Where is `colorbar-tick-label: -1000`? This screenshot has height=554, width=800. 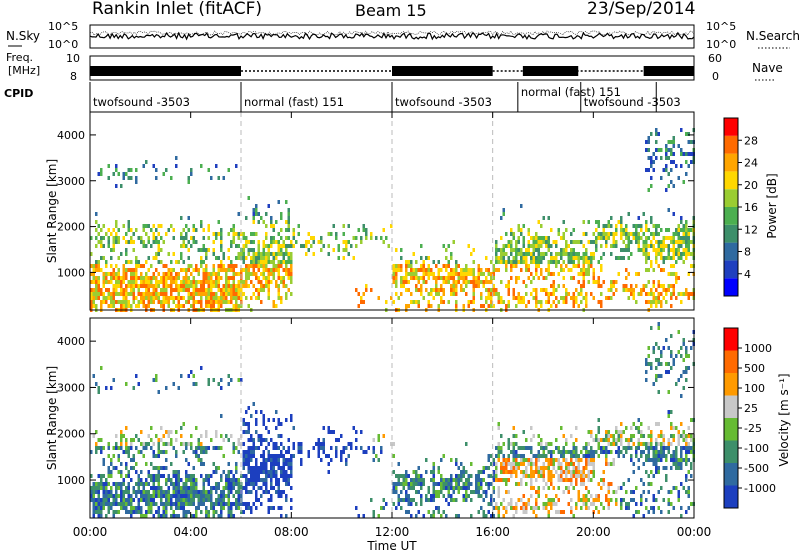 colorbar-tick-label: -1000 is located at coordinates (760, 488).